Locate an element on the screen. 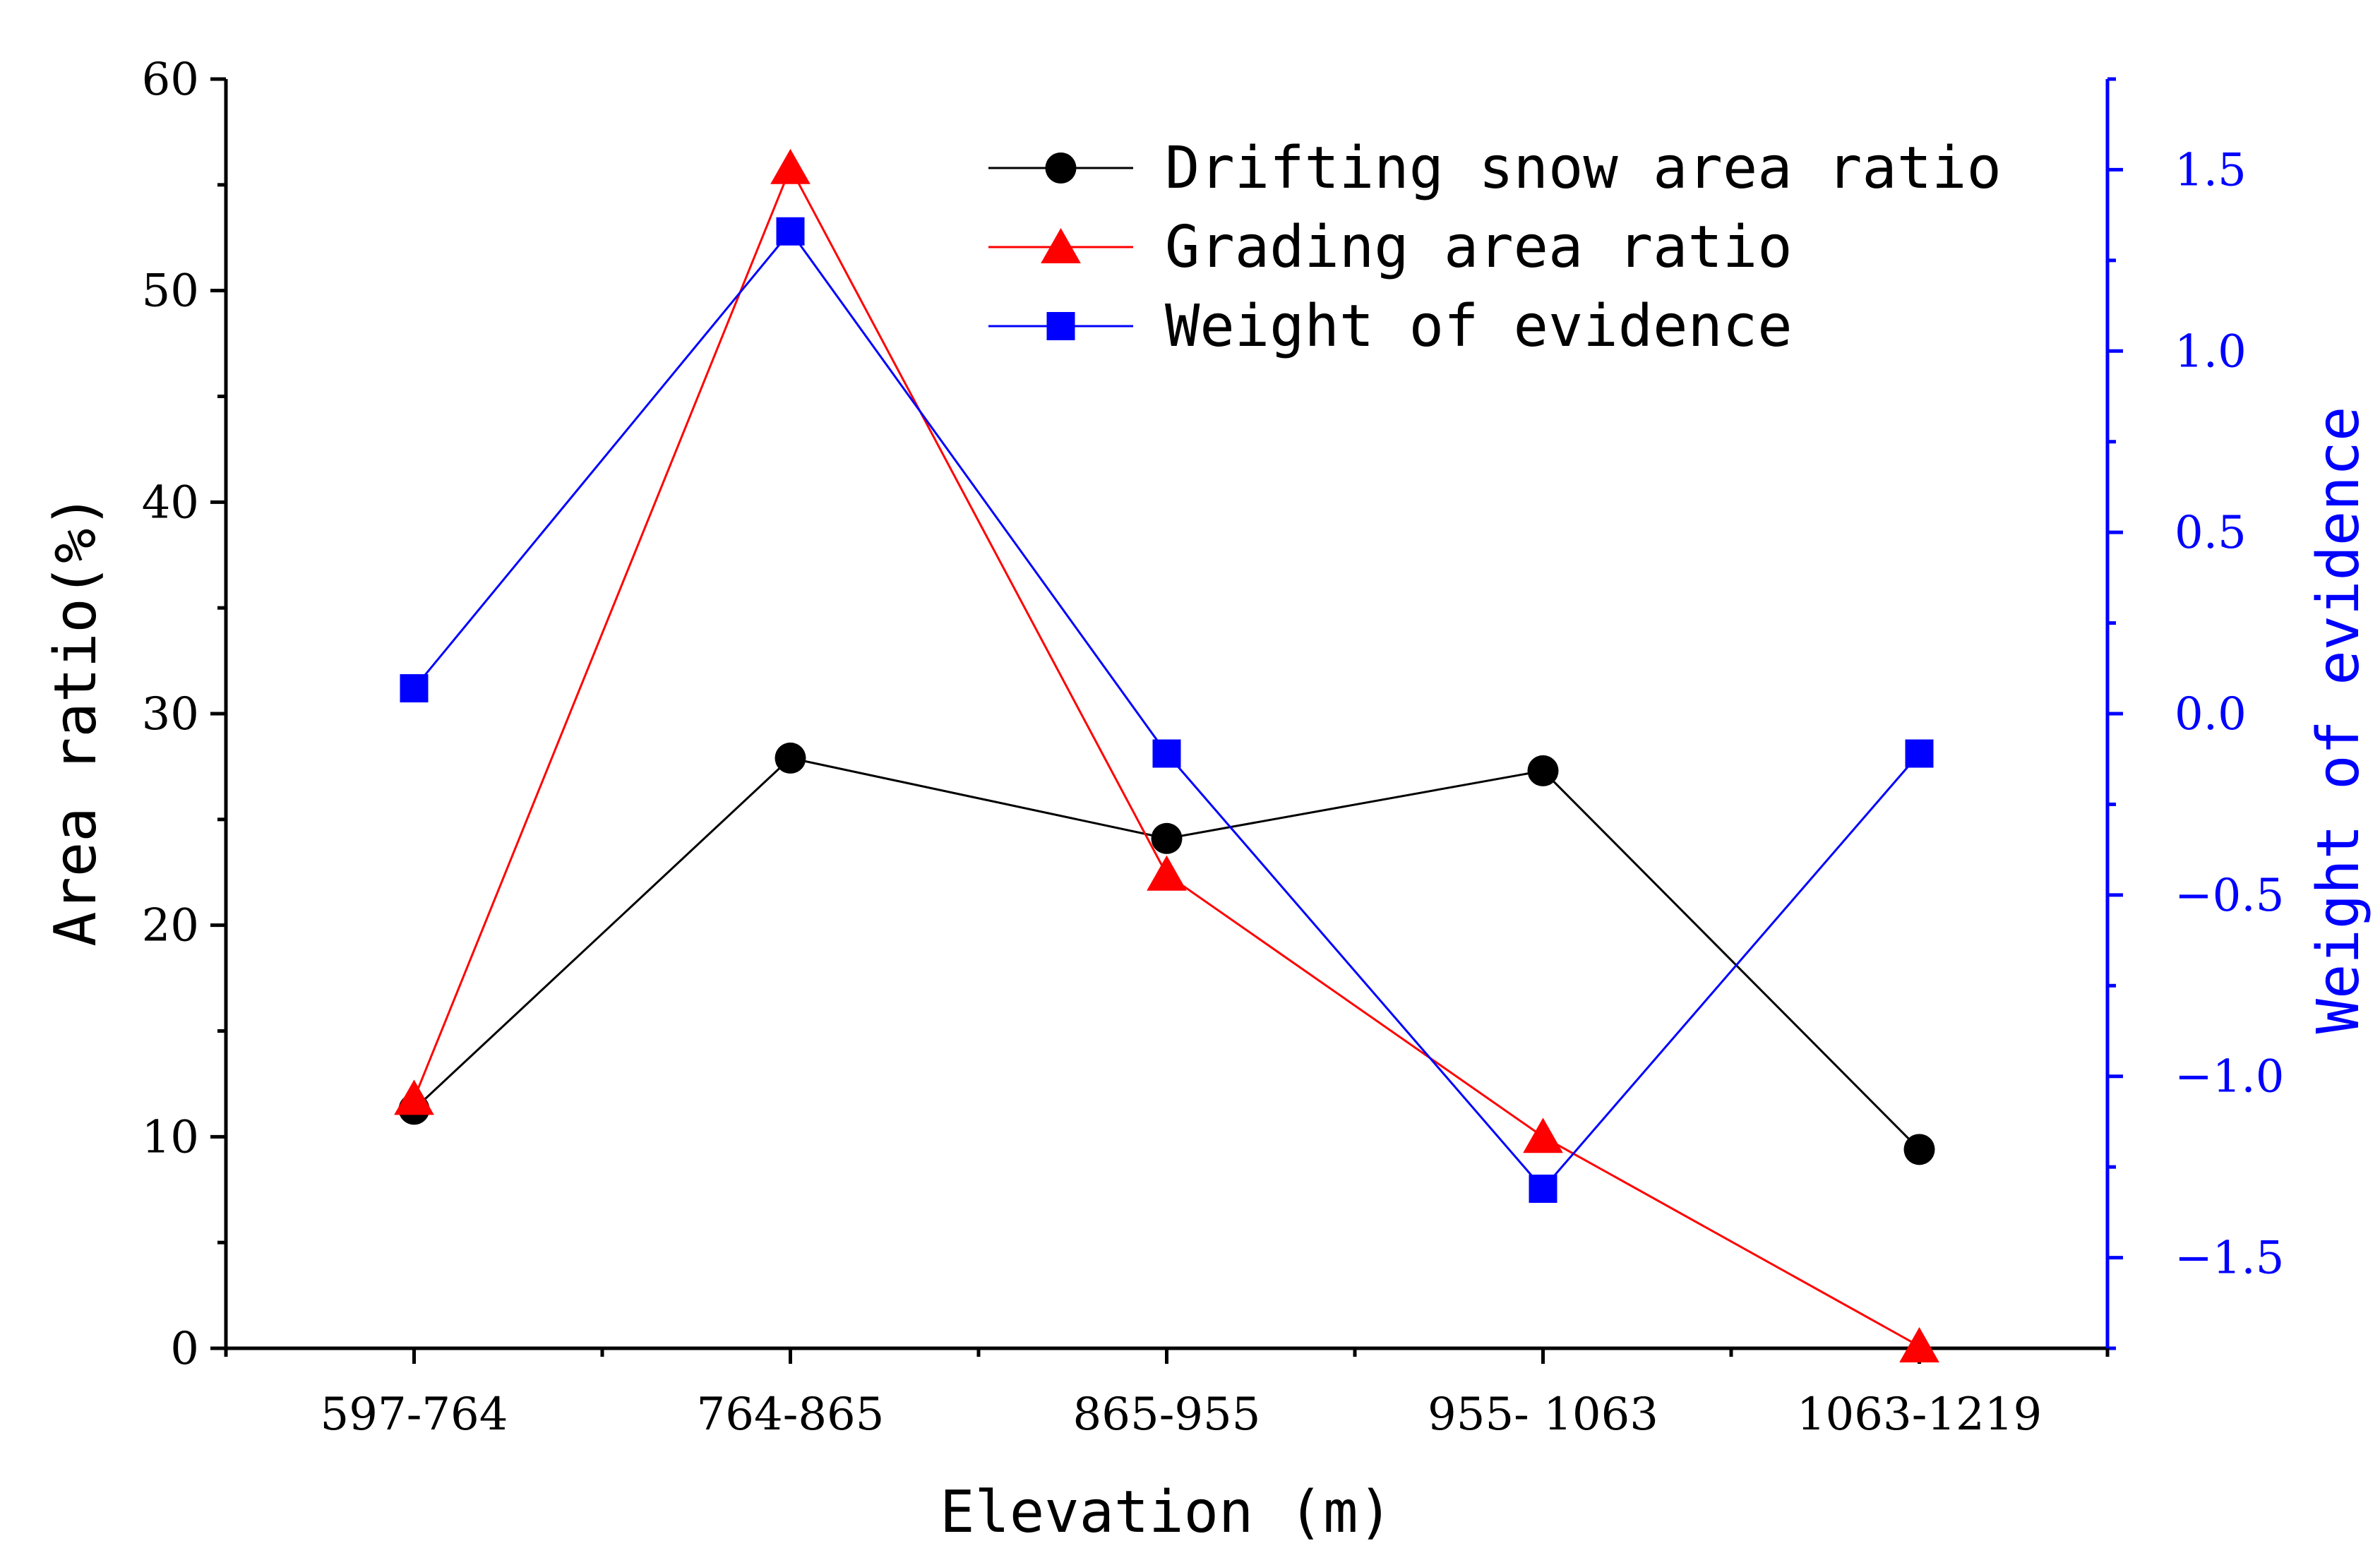  x-tick-label: 597-764 is located at coordinates (415, 1415).